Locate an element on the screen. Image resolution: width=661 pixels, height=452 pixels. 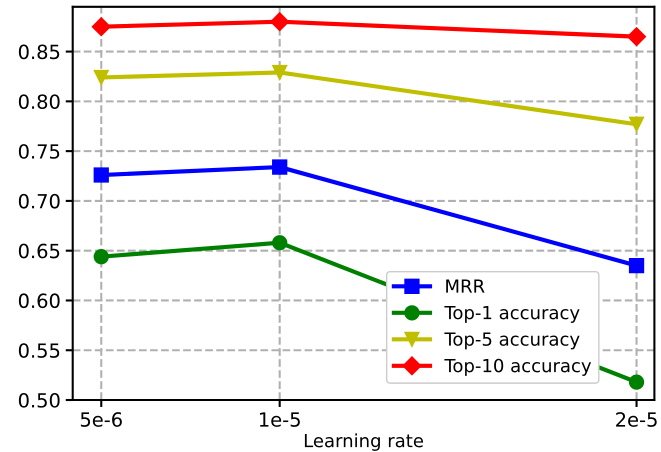
y-tick-label: 0.65 is located at coordinates (39, 251).